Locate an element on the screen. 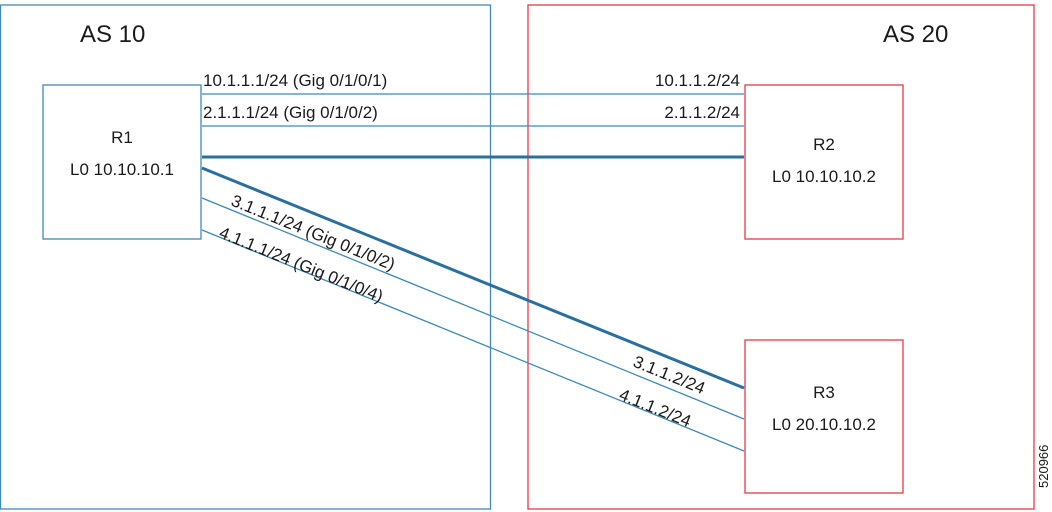 The height and width of the screenshot is (512, 1052). router-r3-name: R3 is located at coordinates (824, 392).